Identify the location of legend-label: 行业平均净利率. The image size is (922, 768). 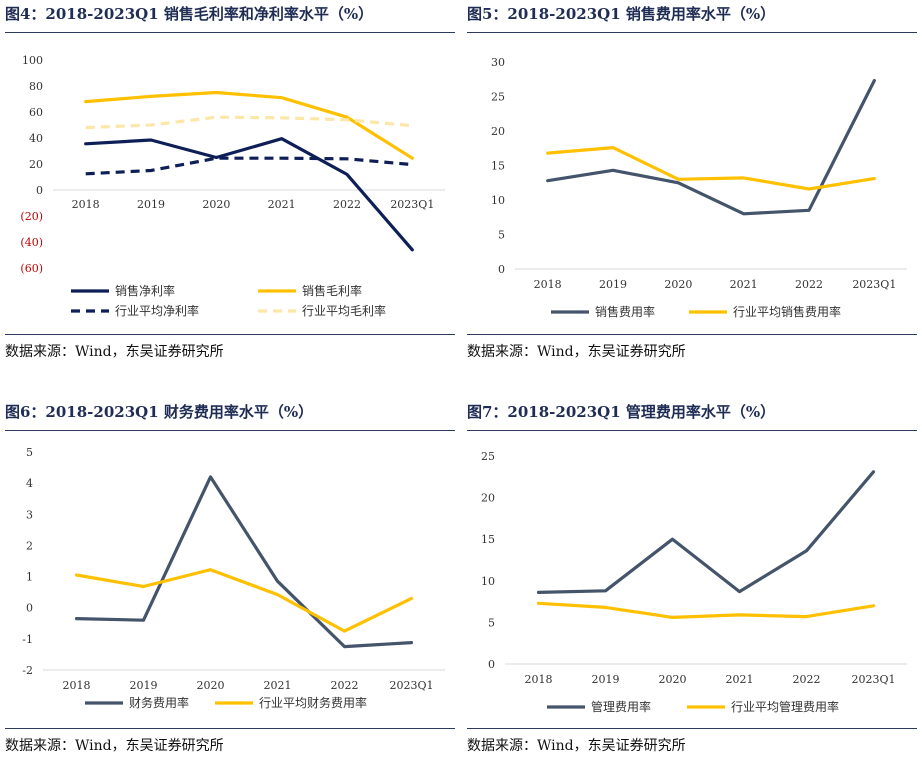
(157, 310).